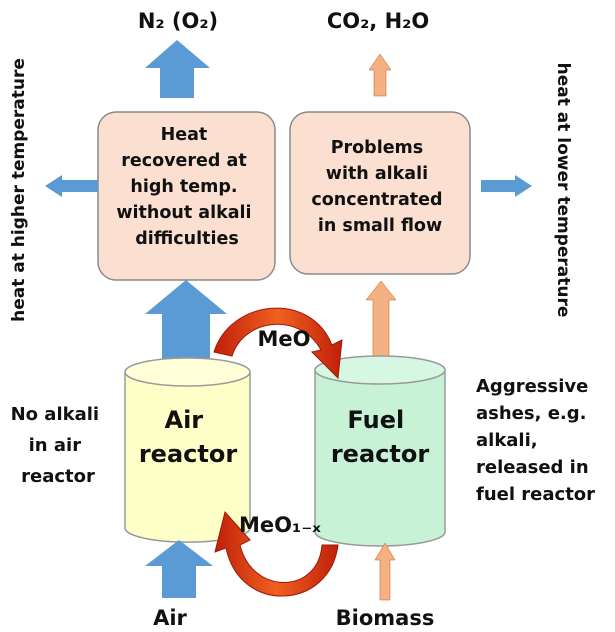 This screenshot has height=632, width=615. What do you see at coordinates (380, 226) in the screenshot?
I see `text-line: in small flow` at bounding box center [380, 226].